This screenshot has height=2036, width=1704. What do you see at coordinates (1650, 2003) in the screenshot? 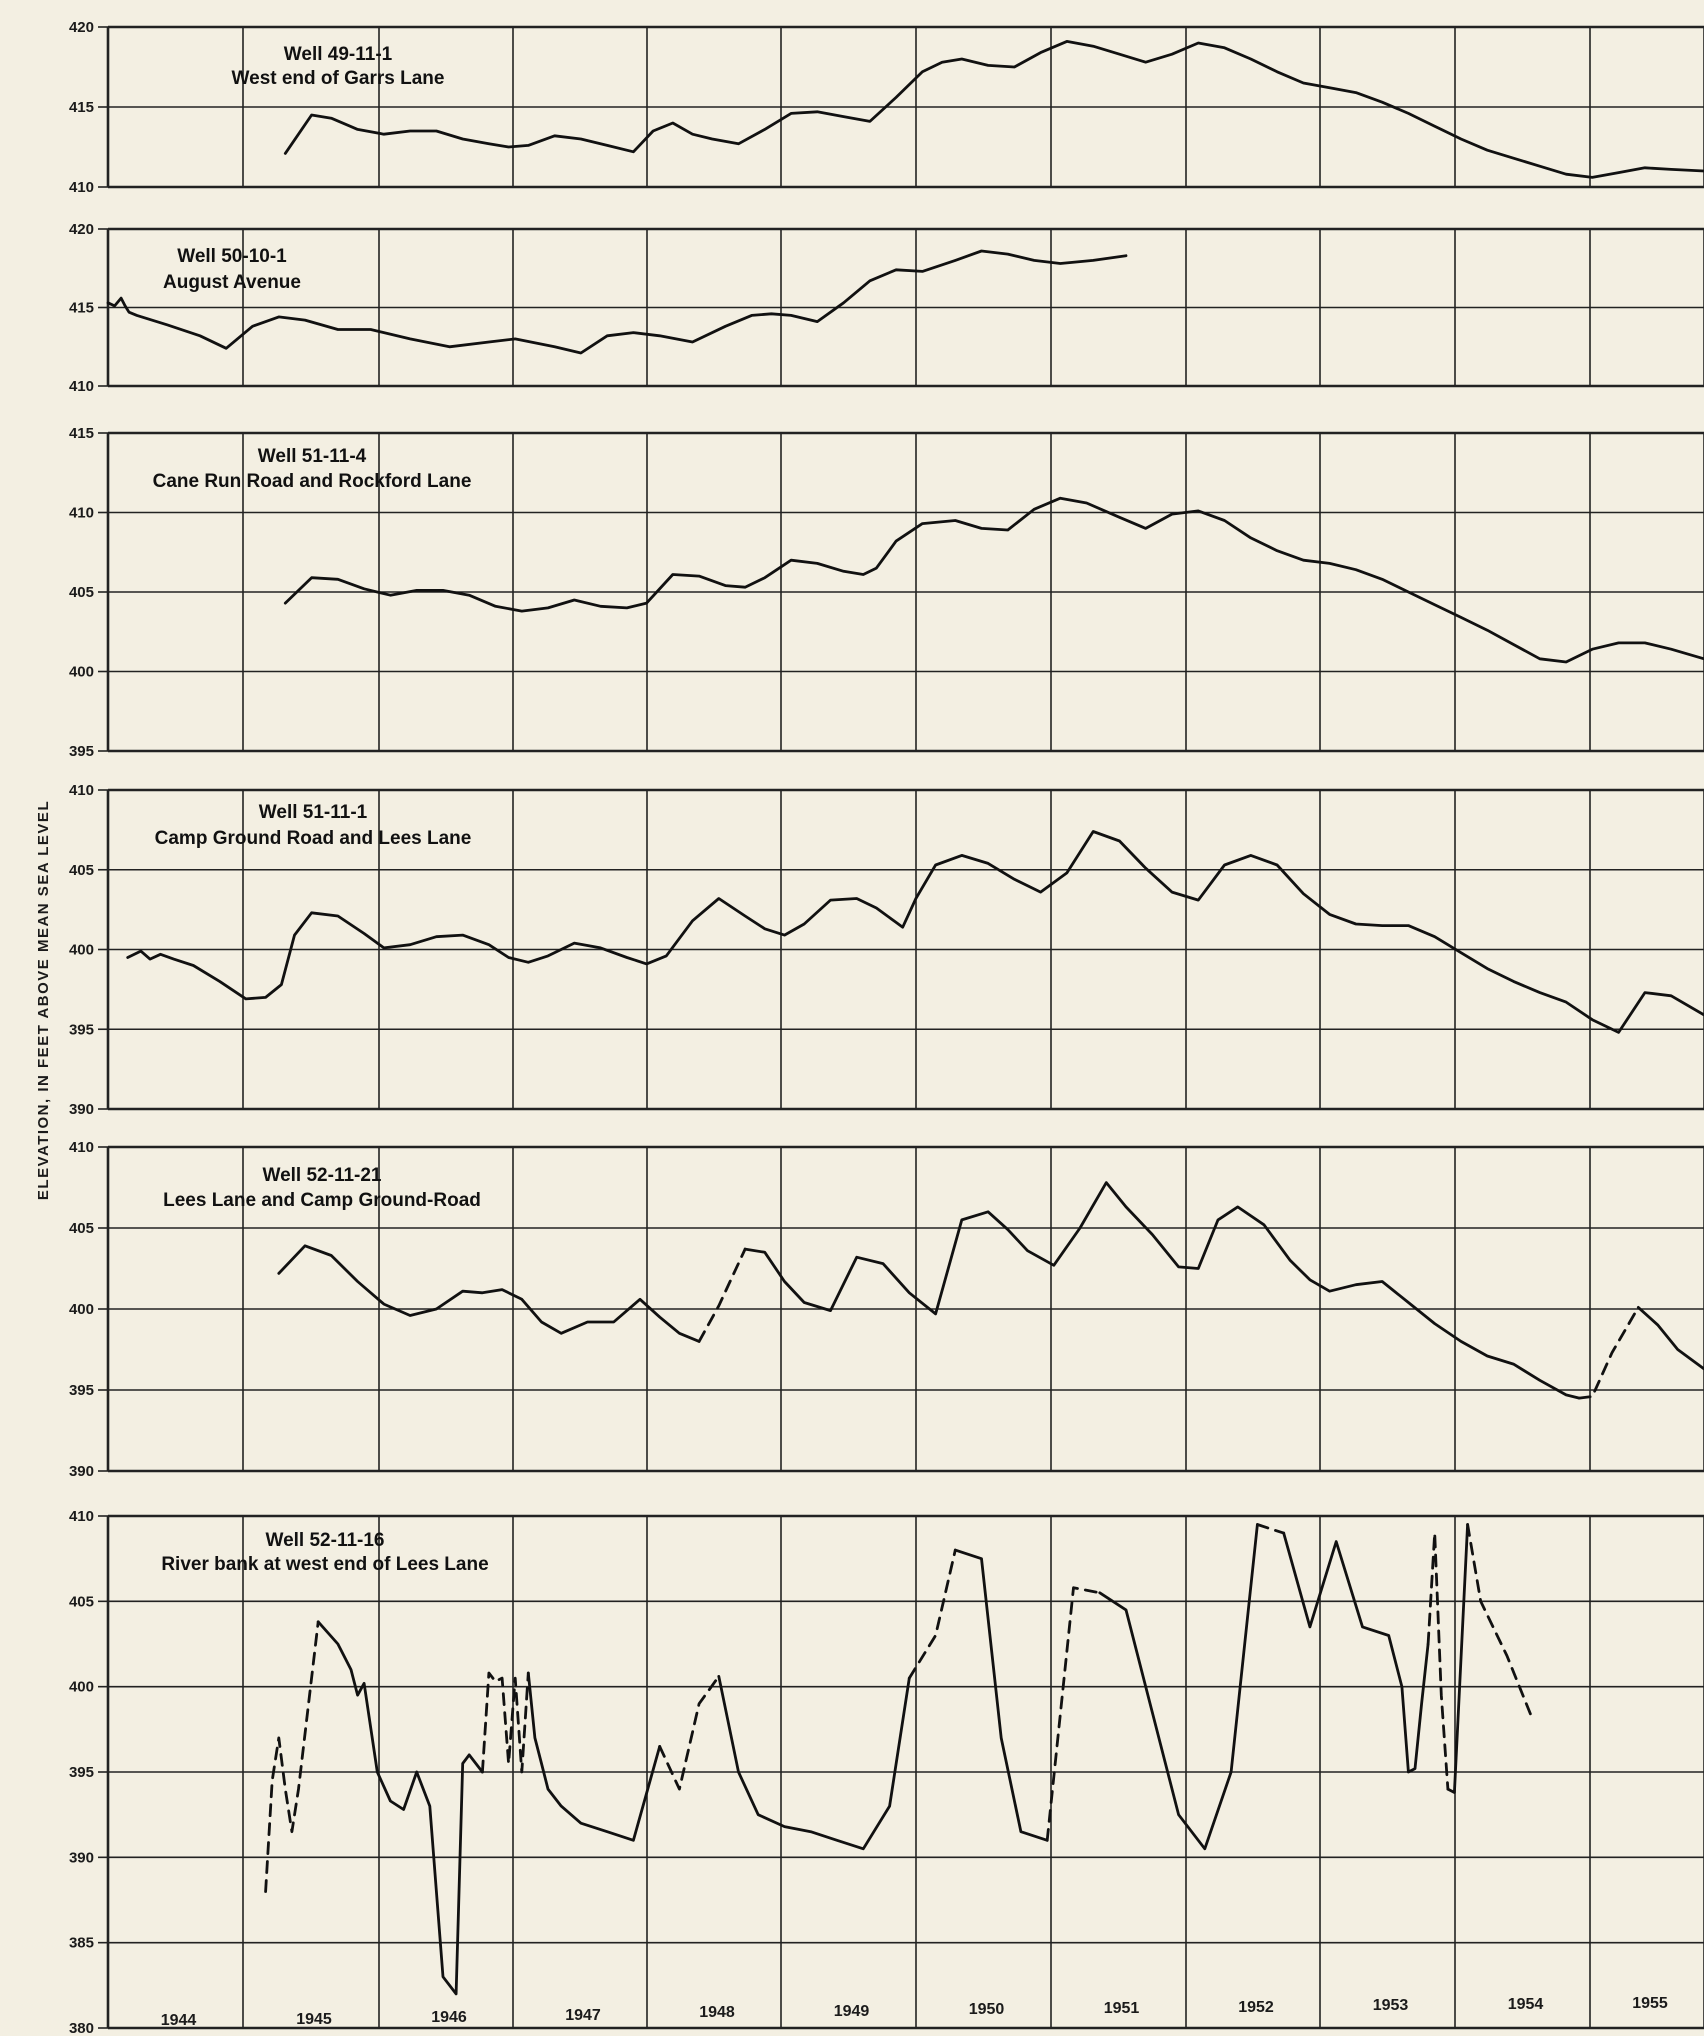
I see `x-year-label: 1955` at bounding box center [1650, 2003].